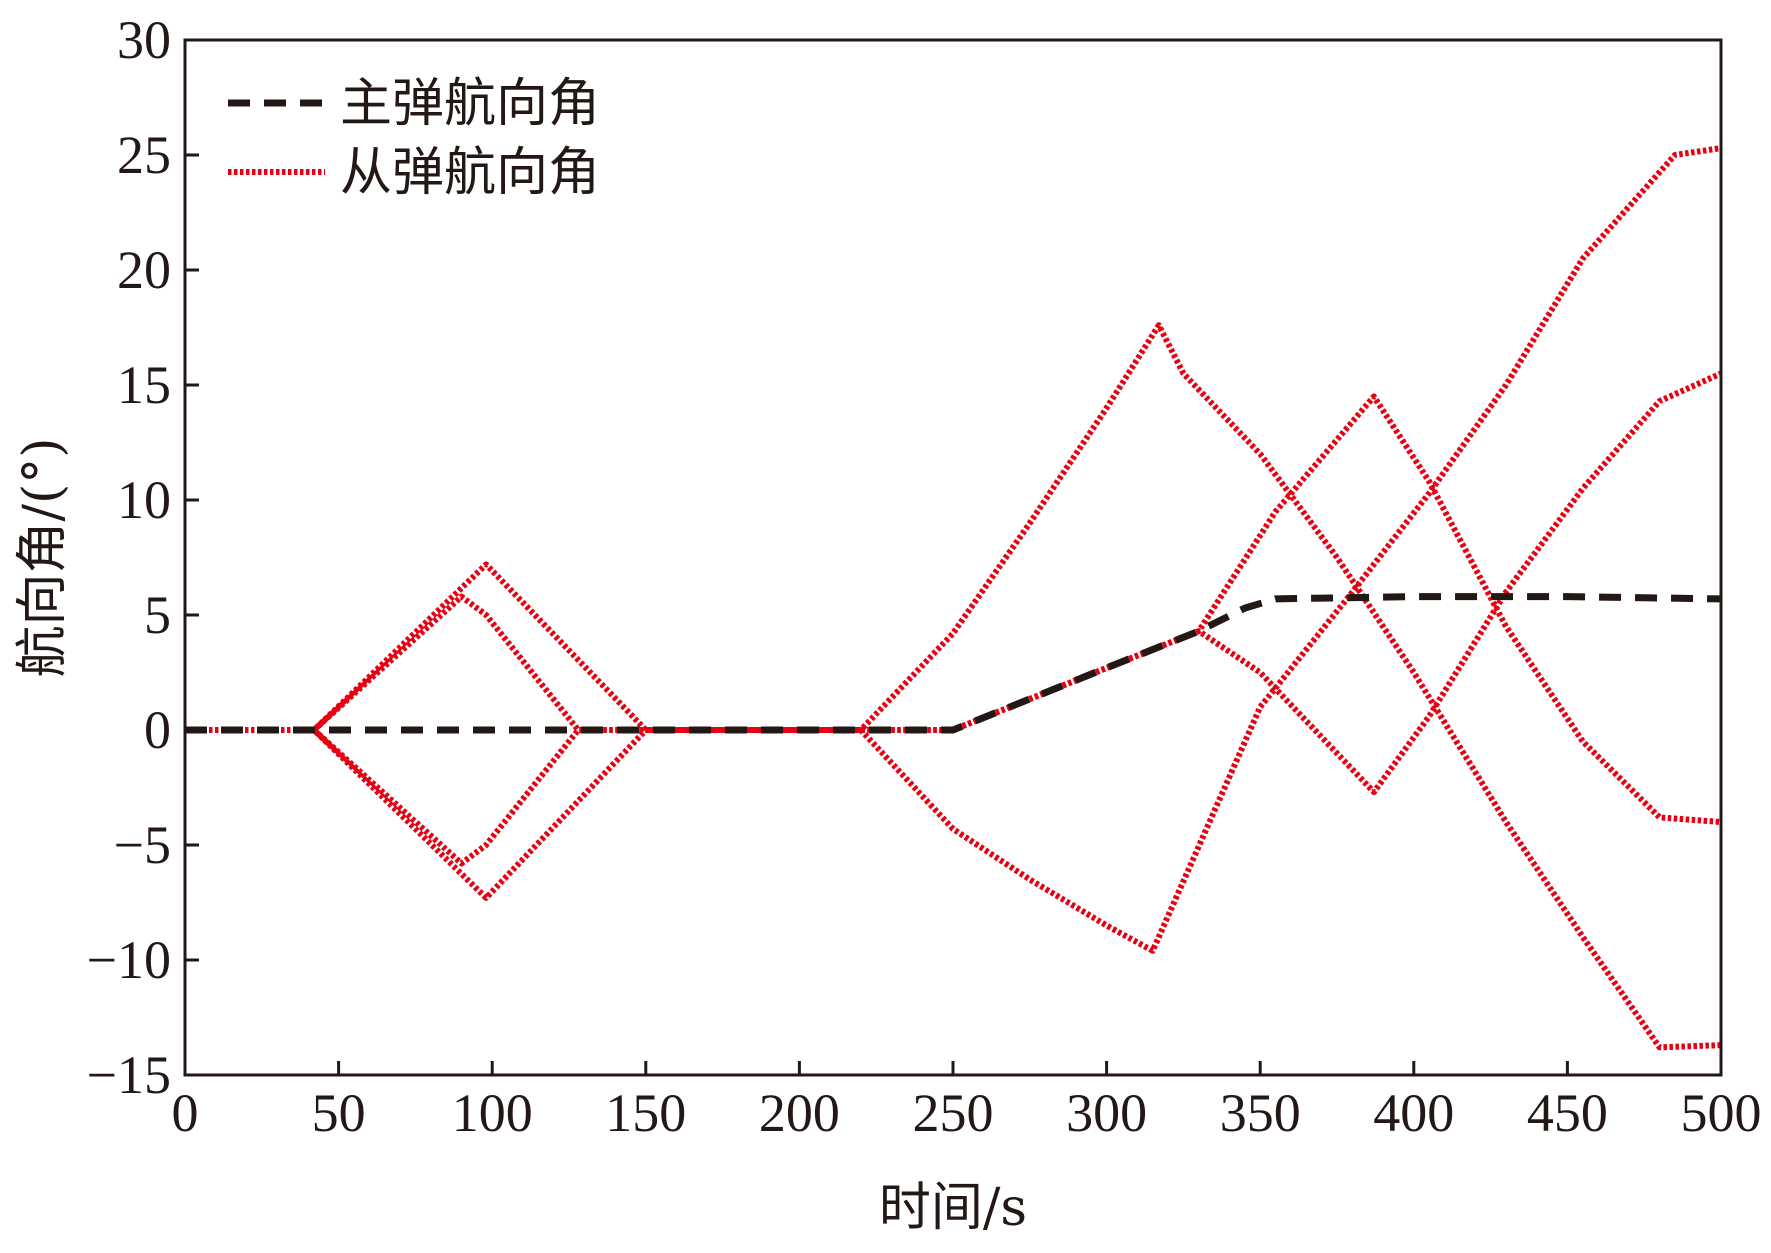 The height and width of the screenshot is (1253, 1771). What do you see at coordinates (144, 155) in the screenshot?
I see `y-tick-label: 25` at bounding box center [144, 155].